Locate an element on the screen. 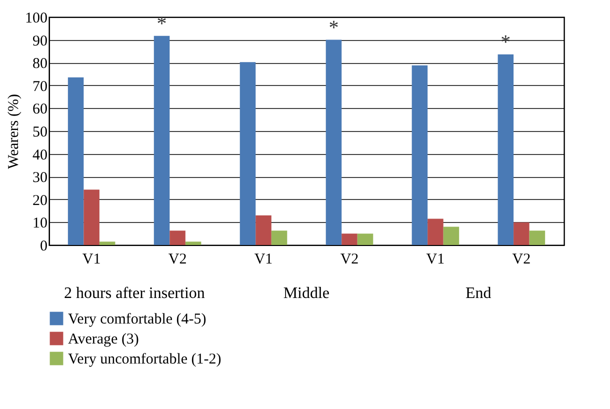 The height and width of the screenshot is (409, 610). legend-label: Very uncomfortable (1-2) is located at coordinates (145, 360).